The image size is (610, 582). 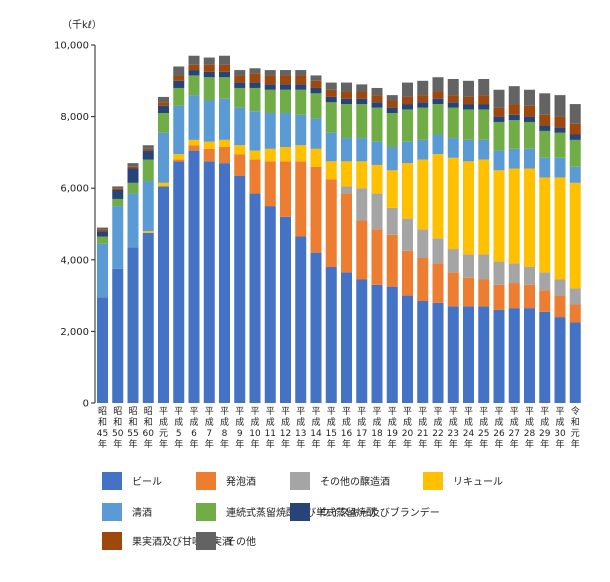 What do you see at coordinates (560, 428) in the screenshot?
I see `x-tick-label: 平成 30 年` at bounding box center [560, 428].